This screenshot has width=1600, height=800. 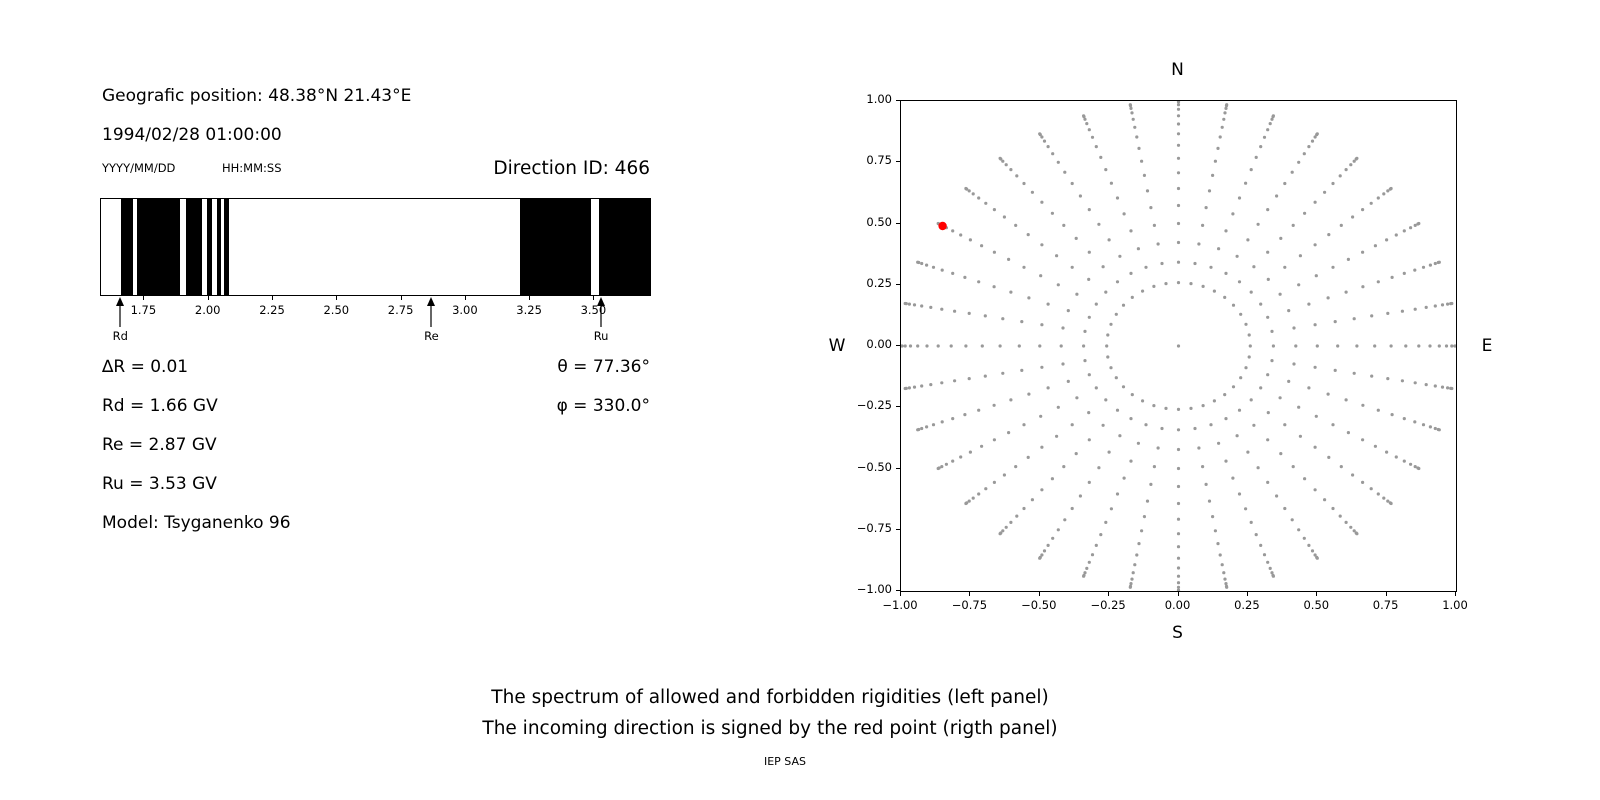 What do you see at coordinates (120, 336) in the screenshot?
I see `rd-marker-label: Rd` at bounding box center [120, 336].